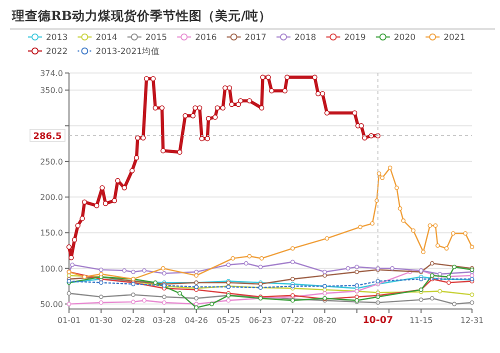 The height and width of the screenshot is (353, 500). What do you see at coordinates (51, 197) in the screenshot?
I see `y-tick-label: 200.0` at bounding box center [51, 197].